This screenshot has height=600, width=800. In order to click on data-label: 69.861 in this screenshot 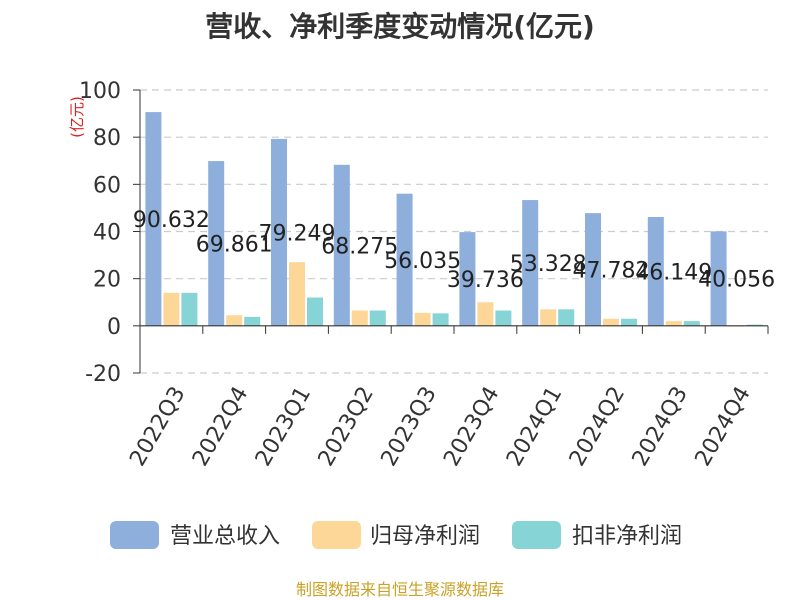, I will do `click(234, 244)`.